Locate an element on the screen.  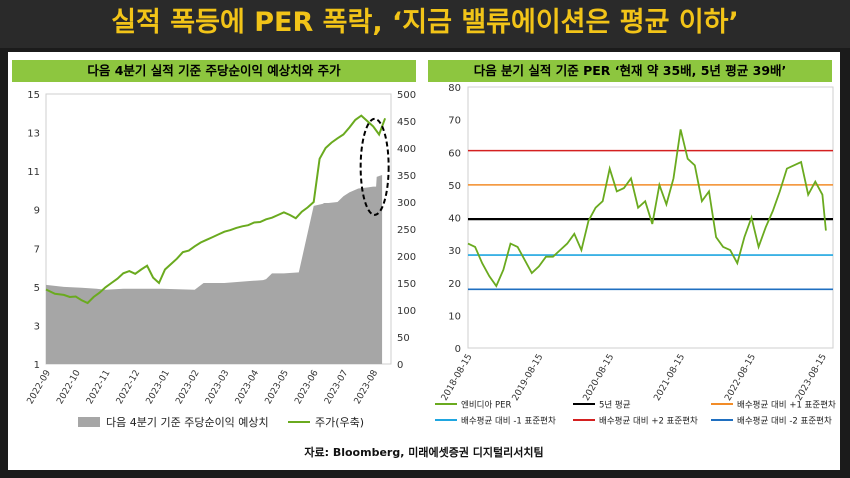
right-y-tick: 200 is located at coordinates (406, 257).